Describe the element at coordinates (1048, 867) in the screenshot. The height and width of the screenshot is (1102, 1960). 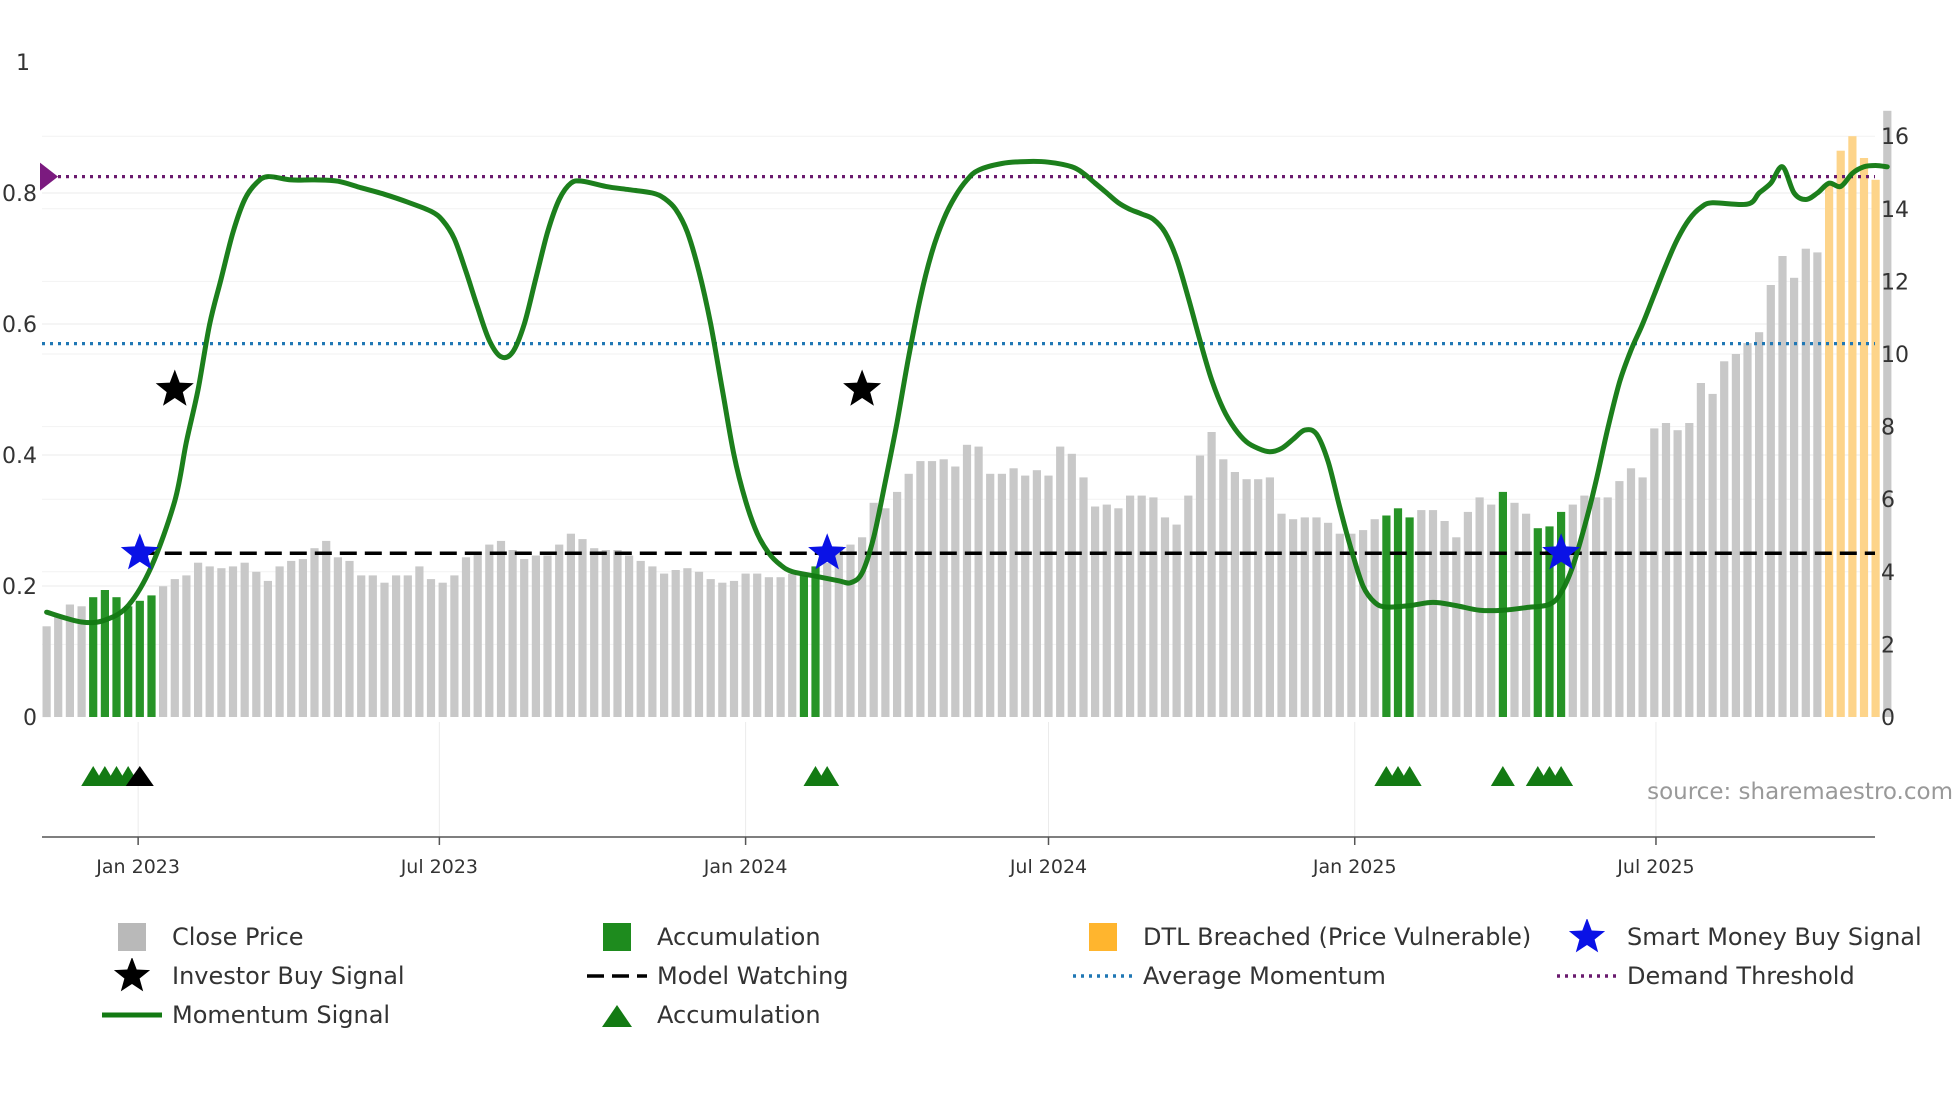
I see `x-axis-tick-label: Jul 2024` at that location.